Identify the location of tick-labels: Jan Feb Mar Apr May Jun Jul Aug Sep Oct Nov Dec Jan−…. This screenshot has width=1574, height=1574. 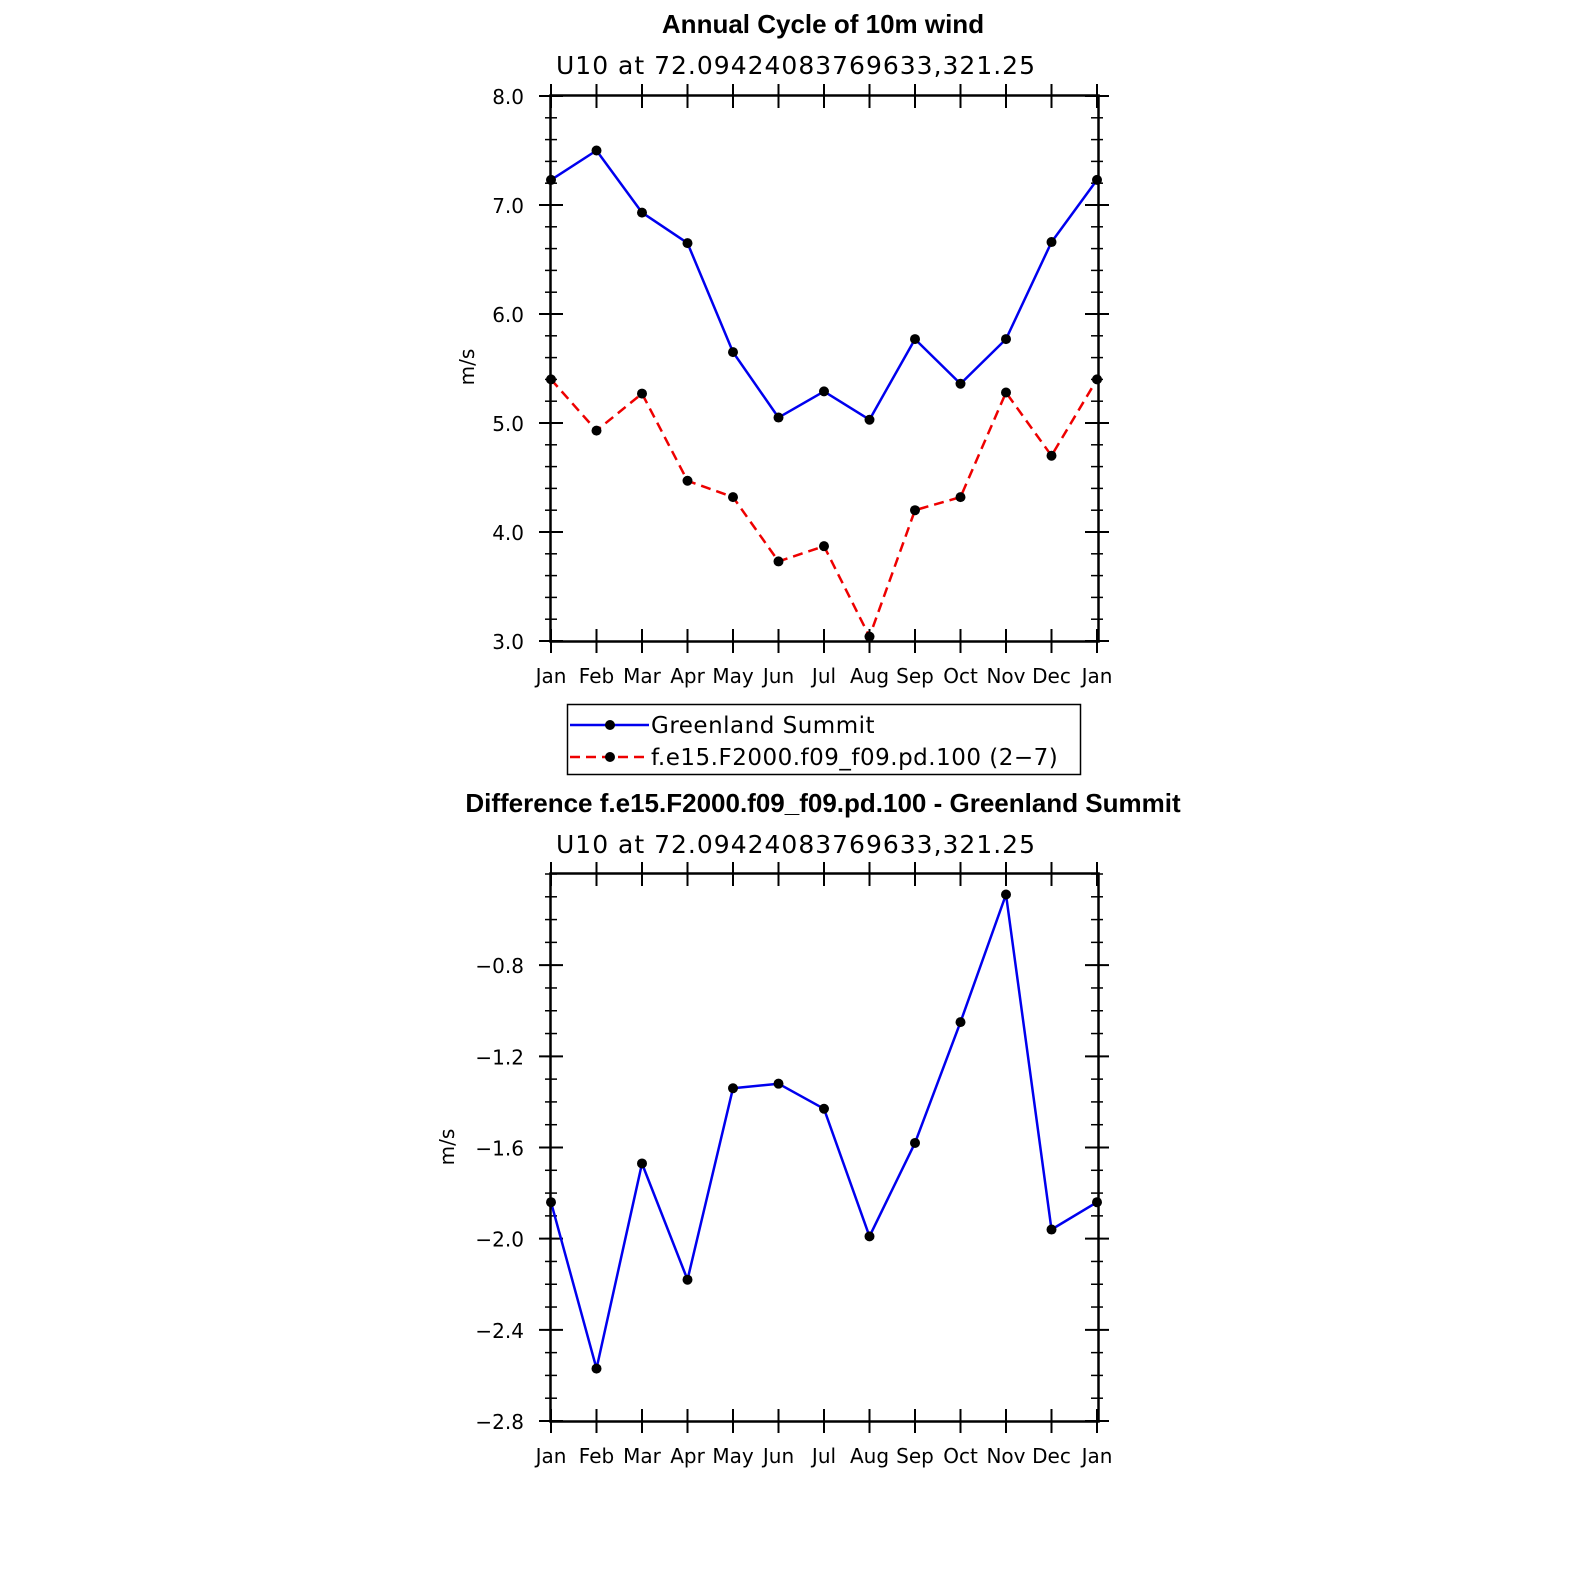
(793, 1211).